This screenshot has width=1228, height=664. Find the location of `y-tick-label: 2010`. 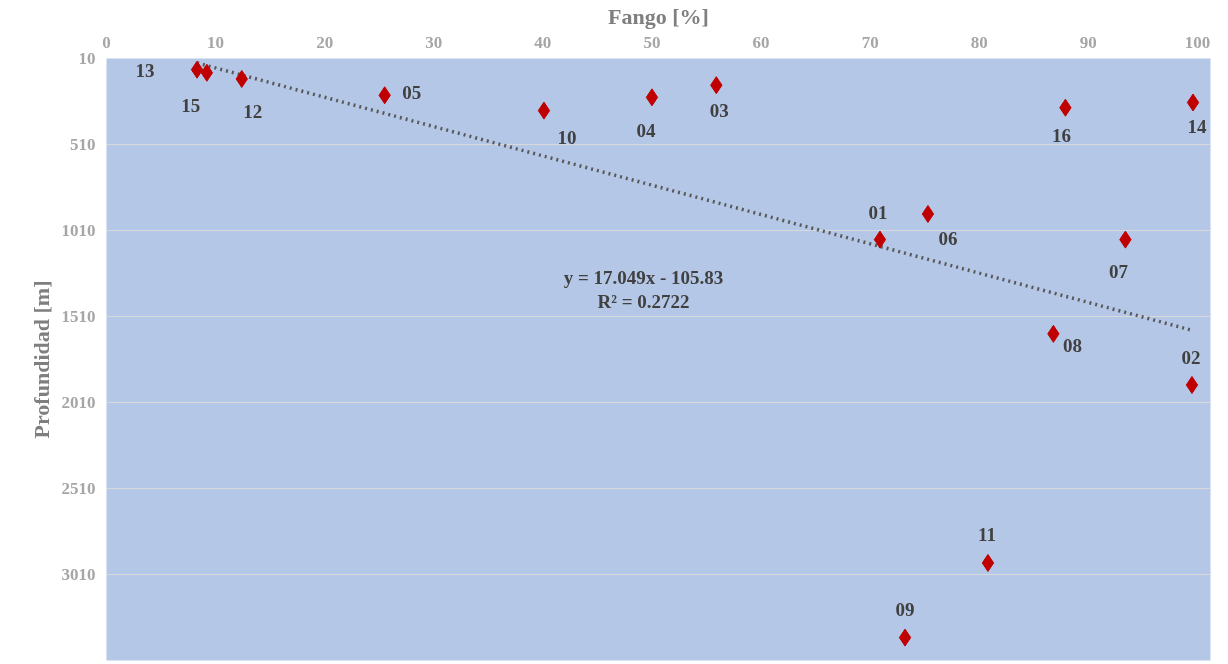

y-tick-label: 2010 is located at coordinates (78, 402).